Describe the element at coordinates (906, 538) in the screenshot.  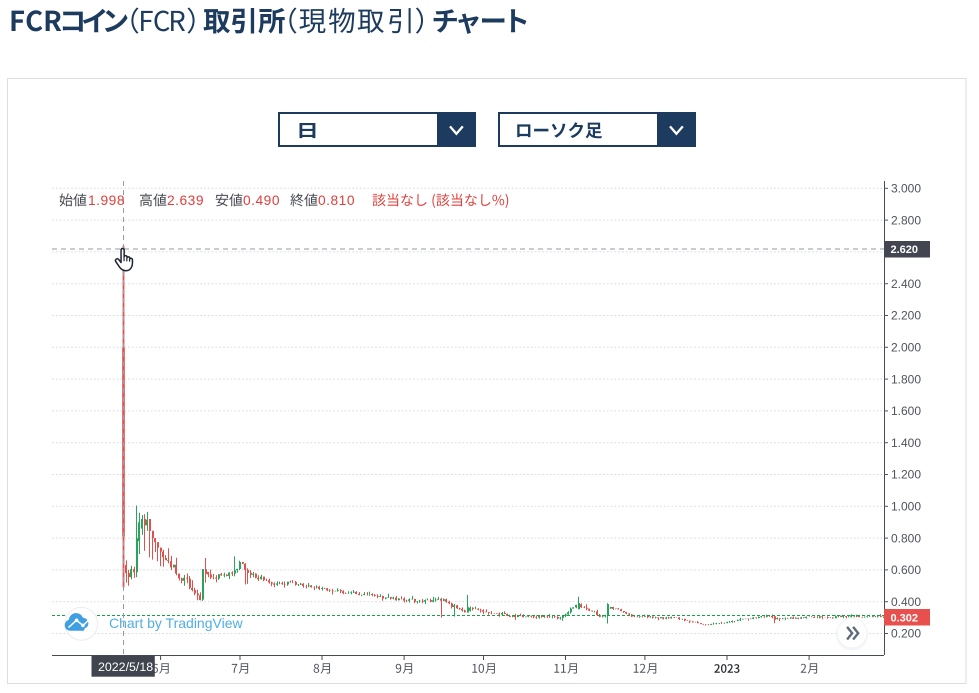
I see `svg-text: 0.800` at that location.